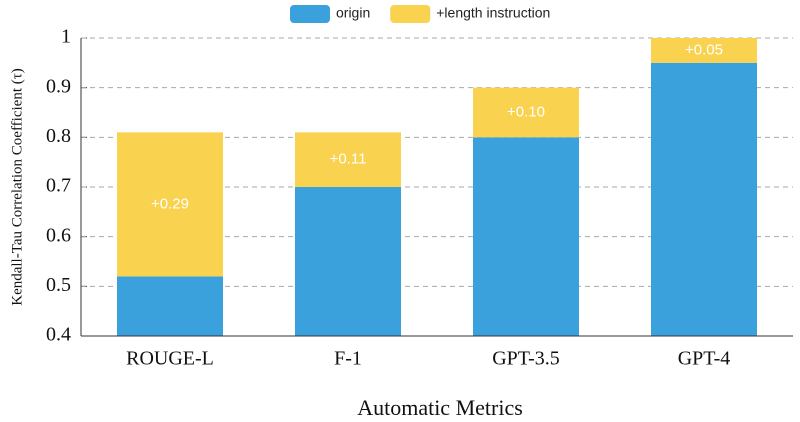 This screenshot has height=422, width=800. What do you see at coordinates (17, 187) in the screenshot?
I see `y-axis-label: Kendall-Tau Correlation Coefficient (τ)` at bounding box center [17, 187].